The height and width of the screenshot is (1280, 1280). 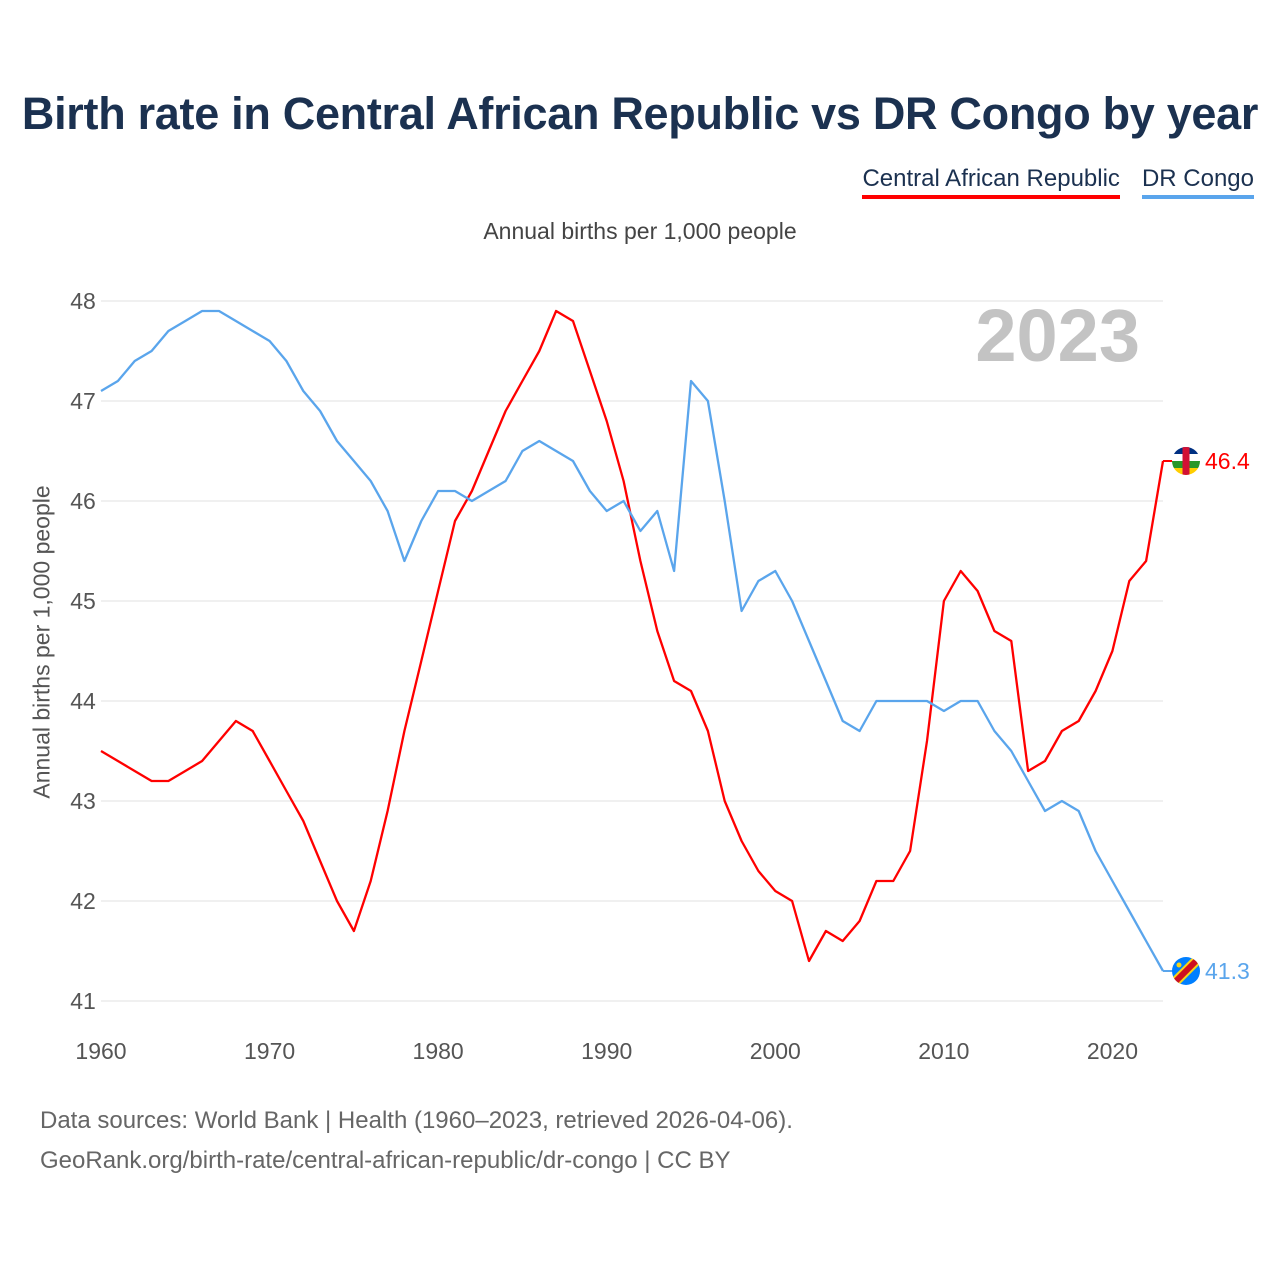 I want to click on y-tick-label: 47, so click(x=83, y=401).